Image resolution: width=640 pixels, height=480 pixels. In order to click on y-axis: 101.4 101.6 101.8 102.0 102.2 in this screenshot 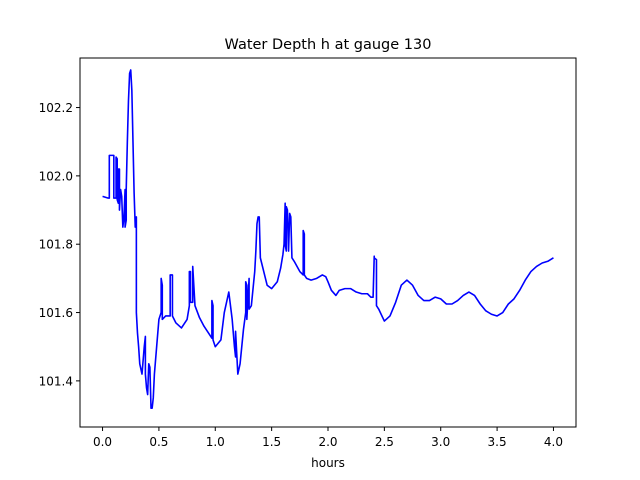, I will do `click(59, 244)`.